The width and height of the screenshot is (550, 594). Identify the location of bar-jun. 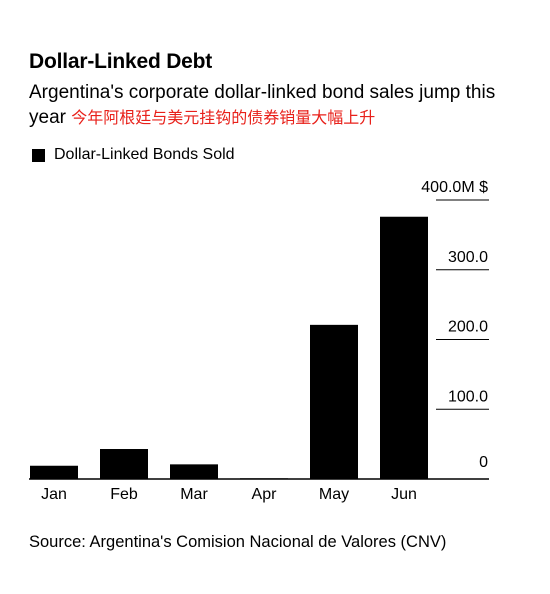
(404, 348).